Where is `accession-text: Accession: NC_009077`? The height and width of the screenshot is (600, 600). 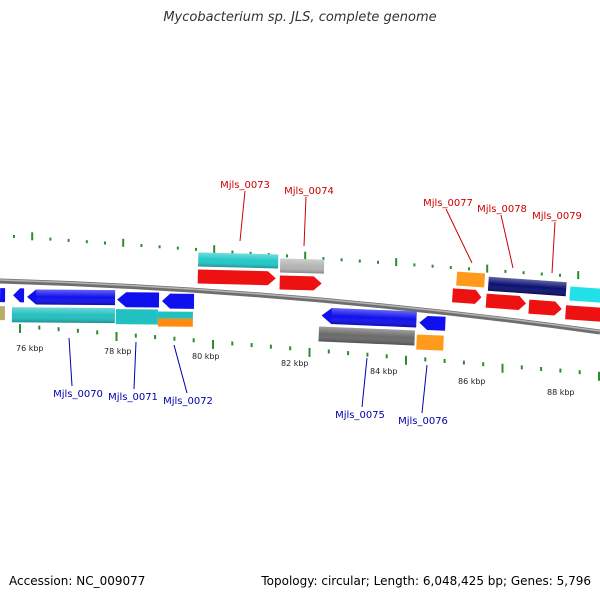
accession-text: Accession: NC_009077 is located at coordinates (77, 581).